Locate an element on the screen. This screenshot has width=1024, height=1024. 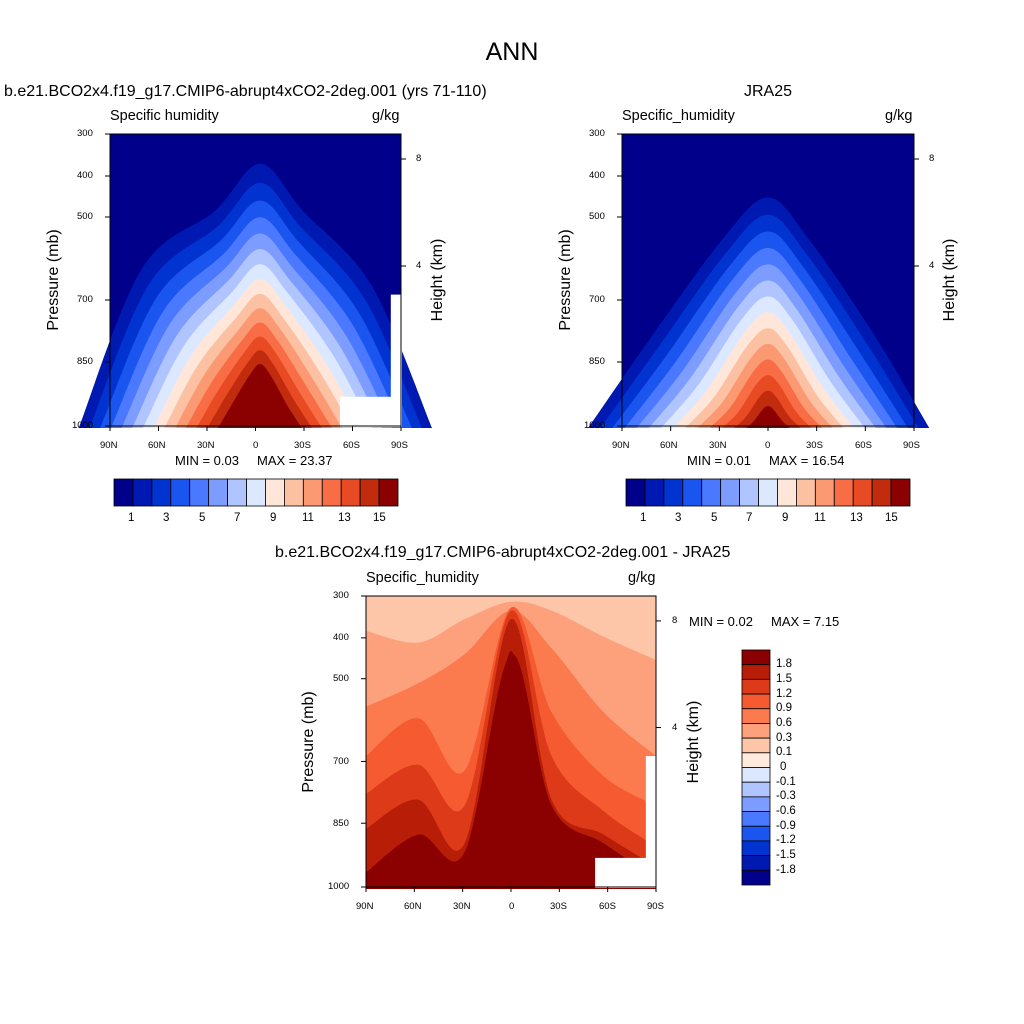
panel2-colorbar-label: 15 is located at coordinates (891, 518).